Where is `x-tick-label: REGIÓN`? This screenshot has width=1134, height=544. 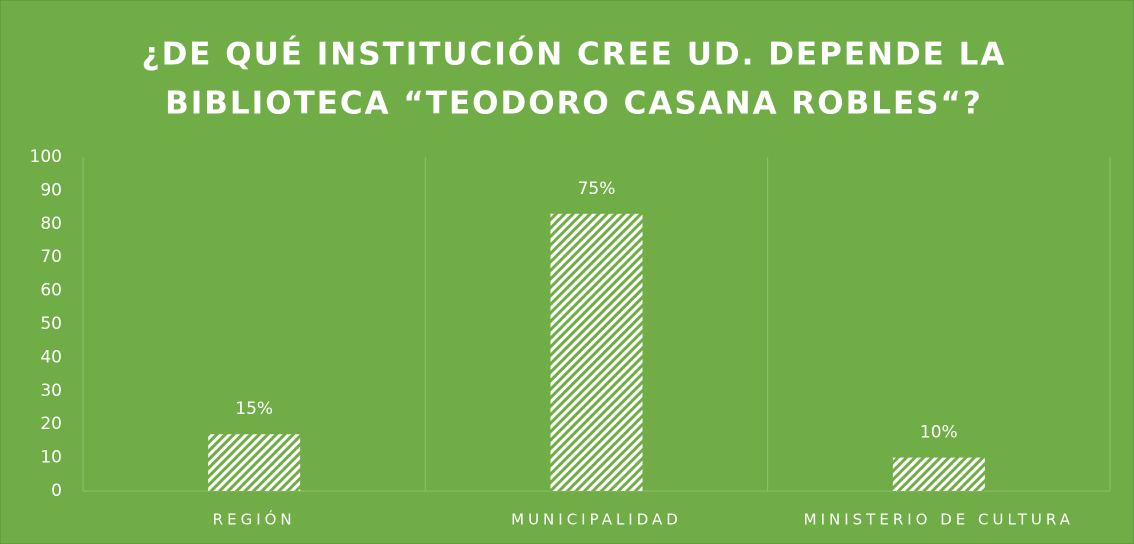 x-tick-label: REGIÓN is located at coordinates (254, 519).